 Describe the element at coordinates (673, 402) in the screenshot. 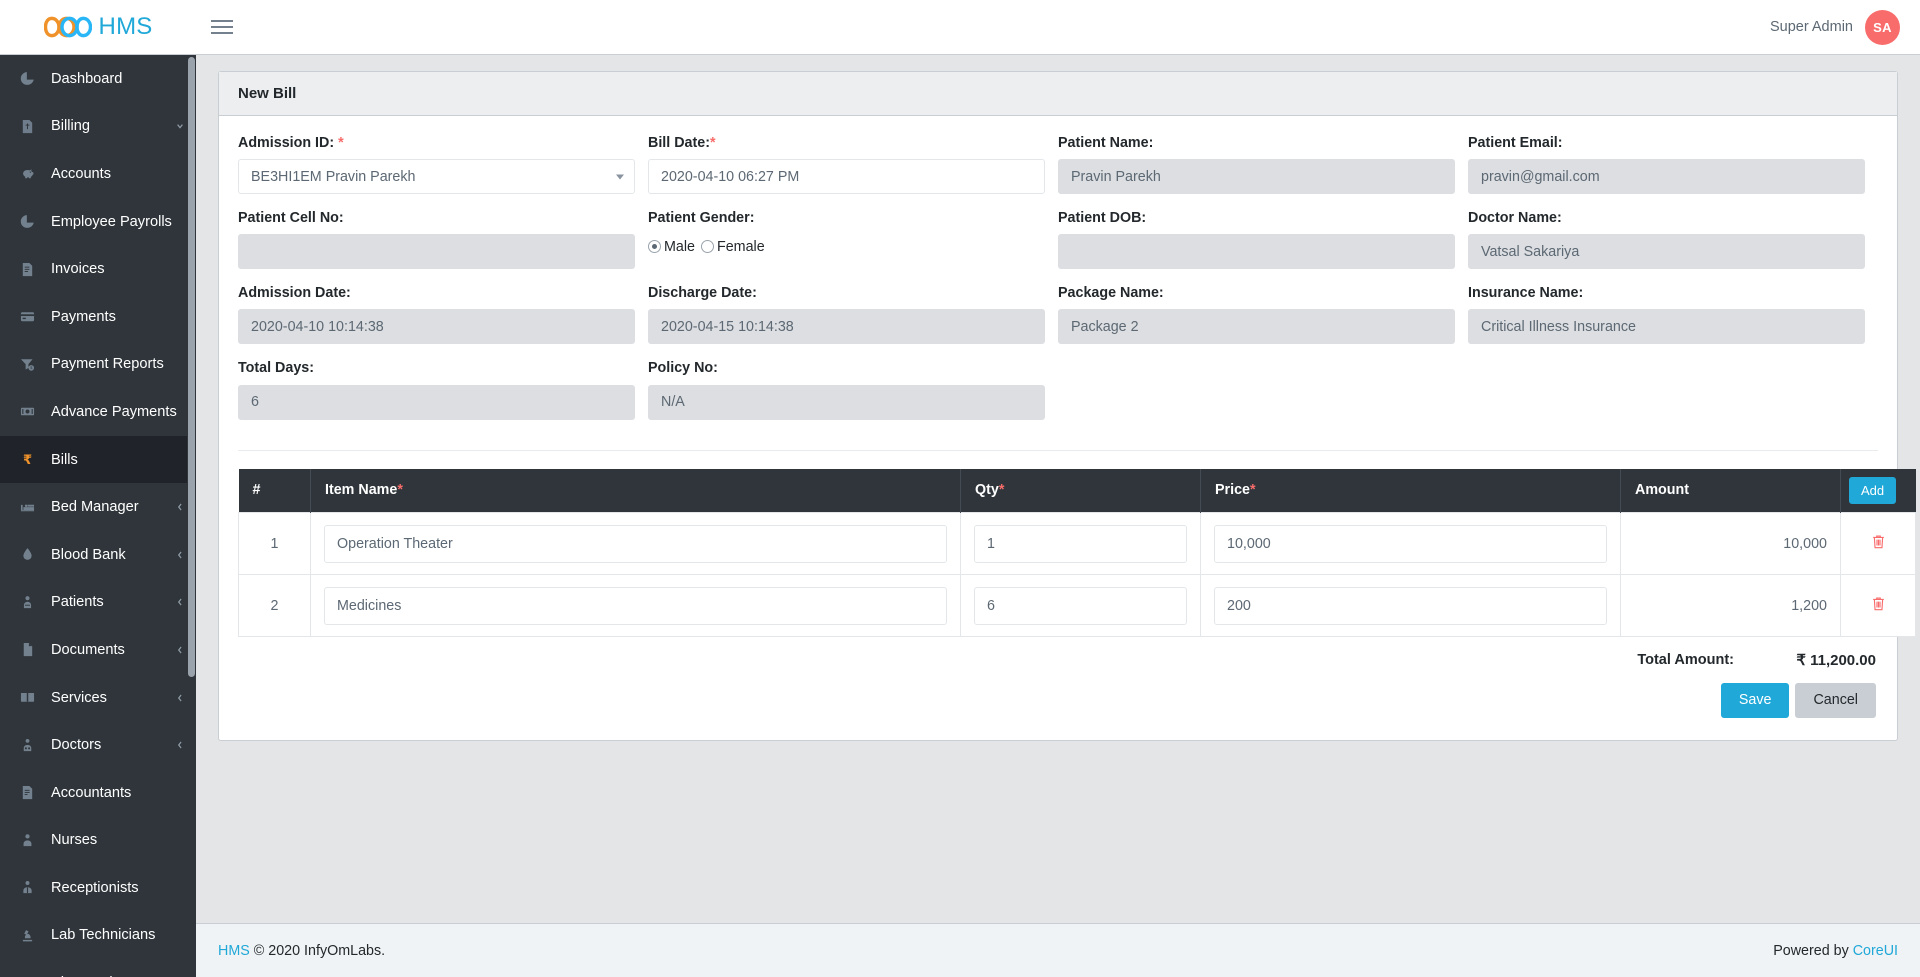

I see `policy-no-value: N/A` at that location.